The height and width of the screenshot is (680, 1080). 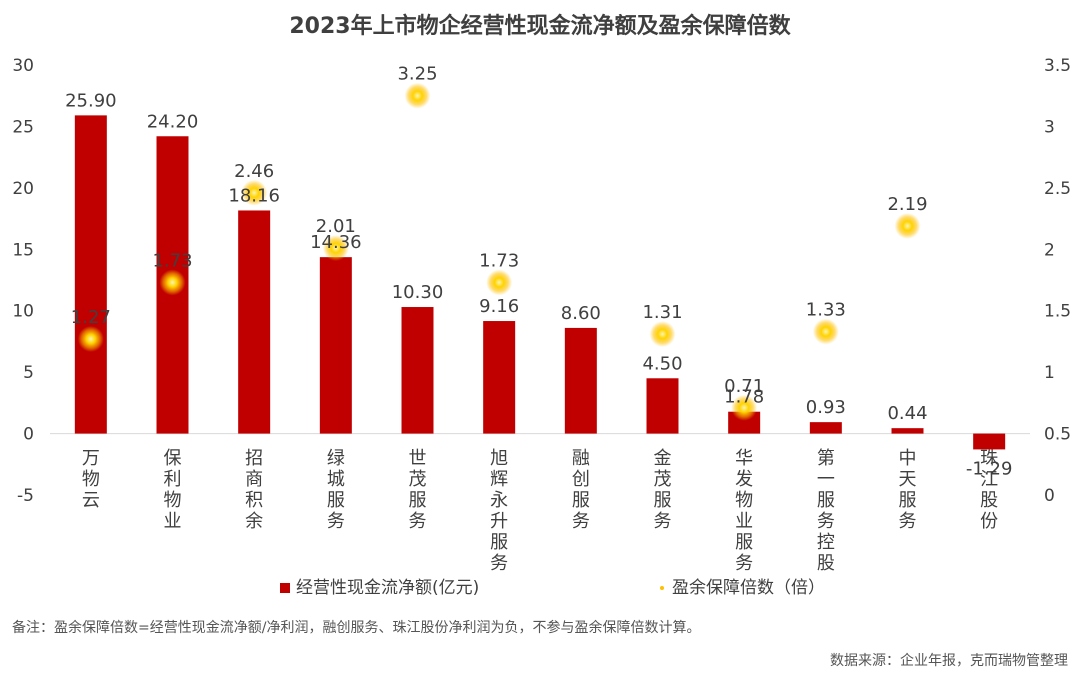 What do you see at coordinates (826, 511) in the screenshot?
I see `x-tick-label: 第一服务控股` at bounding box center [826, 511].